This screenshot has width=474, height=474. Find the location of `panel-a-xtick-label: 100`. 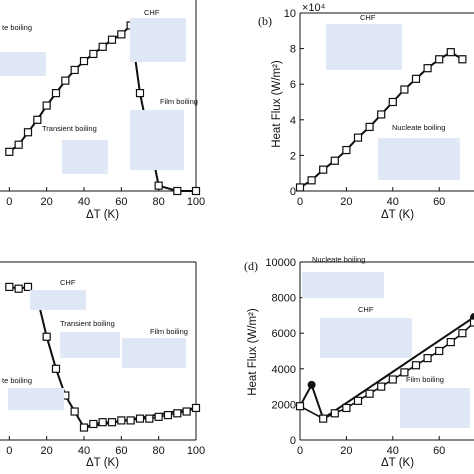

panel-a-xtick-label: 100 is located at coordinates (196, 202).